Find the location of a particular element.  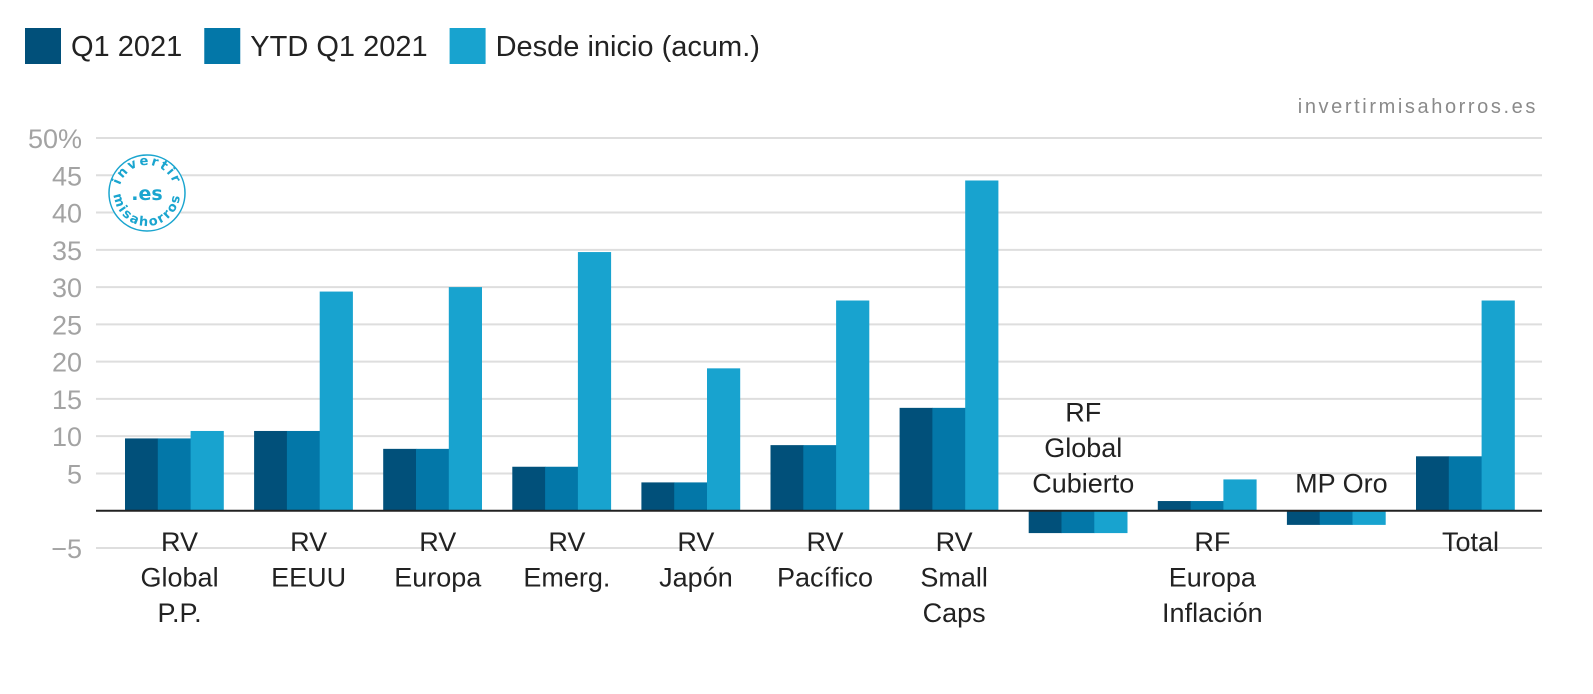

y-tick-label: 20 is located at coordinates (67, 363).